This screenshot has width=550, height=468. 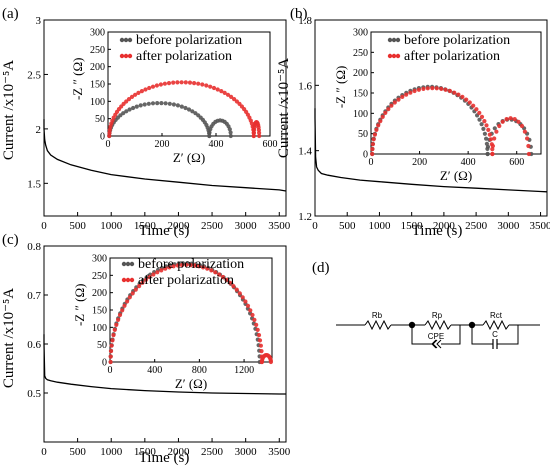 What do you see at coordinates (34, 296) in the screenshot?
I see `y-tick-label: 0.7` at bounding box center [34, 296].